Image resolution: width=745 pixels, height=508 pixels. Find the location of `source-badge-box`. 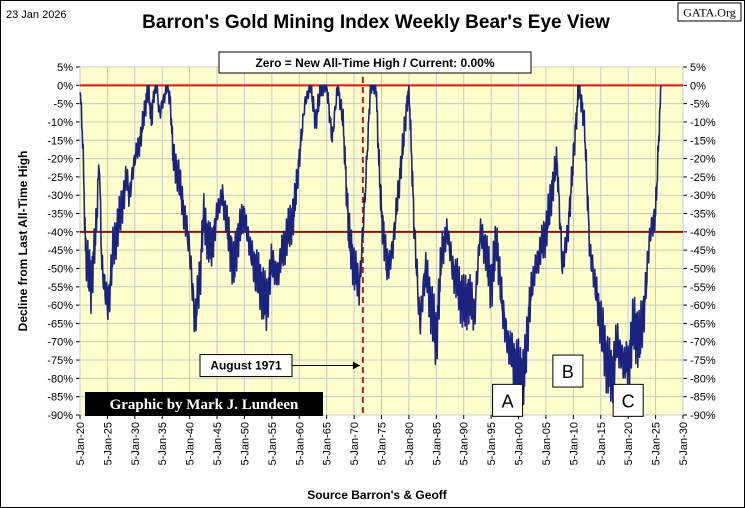

source-badge-box is located at coordinates (709, 12).